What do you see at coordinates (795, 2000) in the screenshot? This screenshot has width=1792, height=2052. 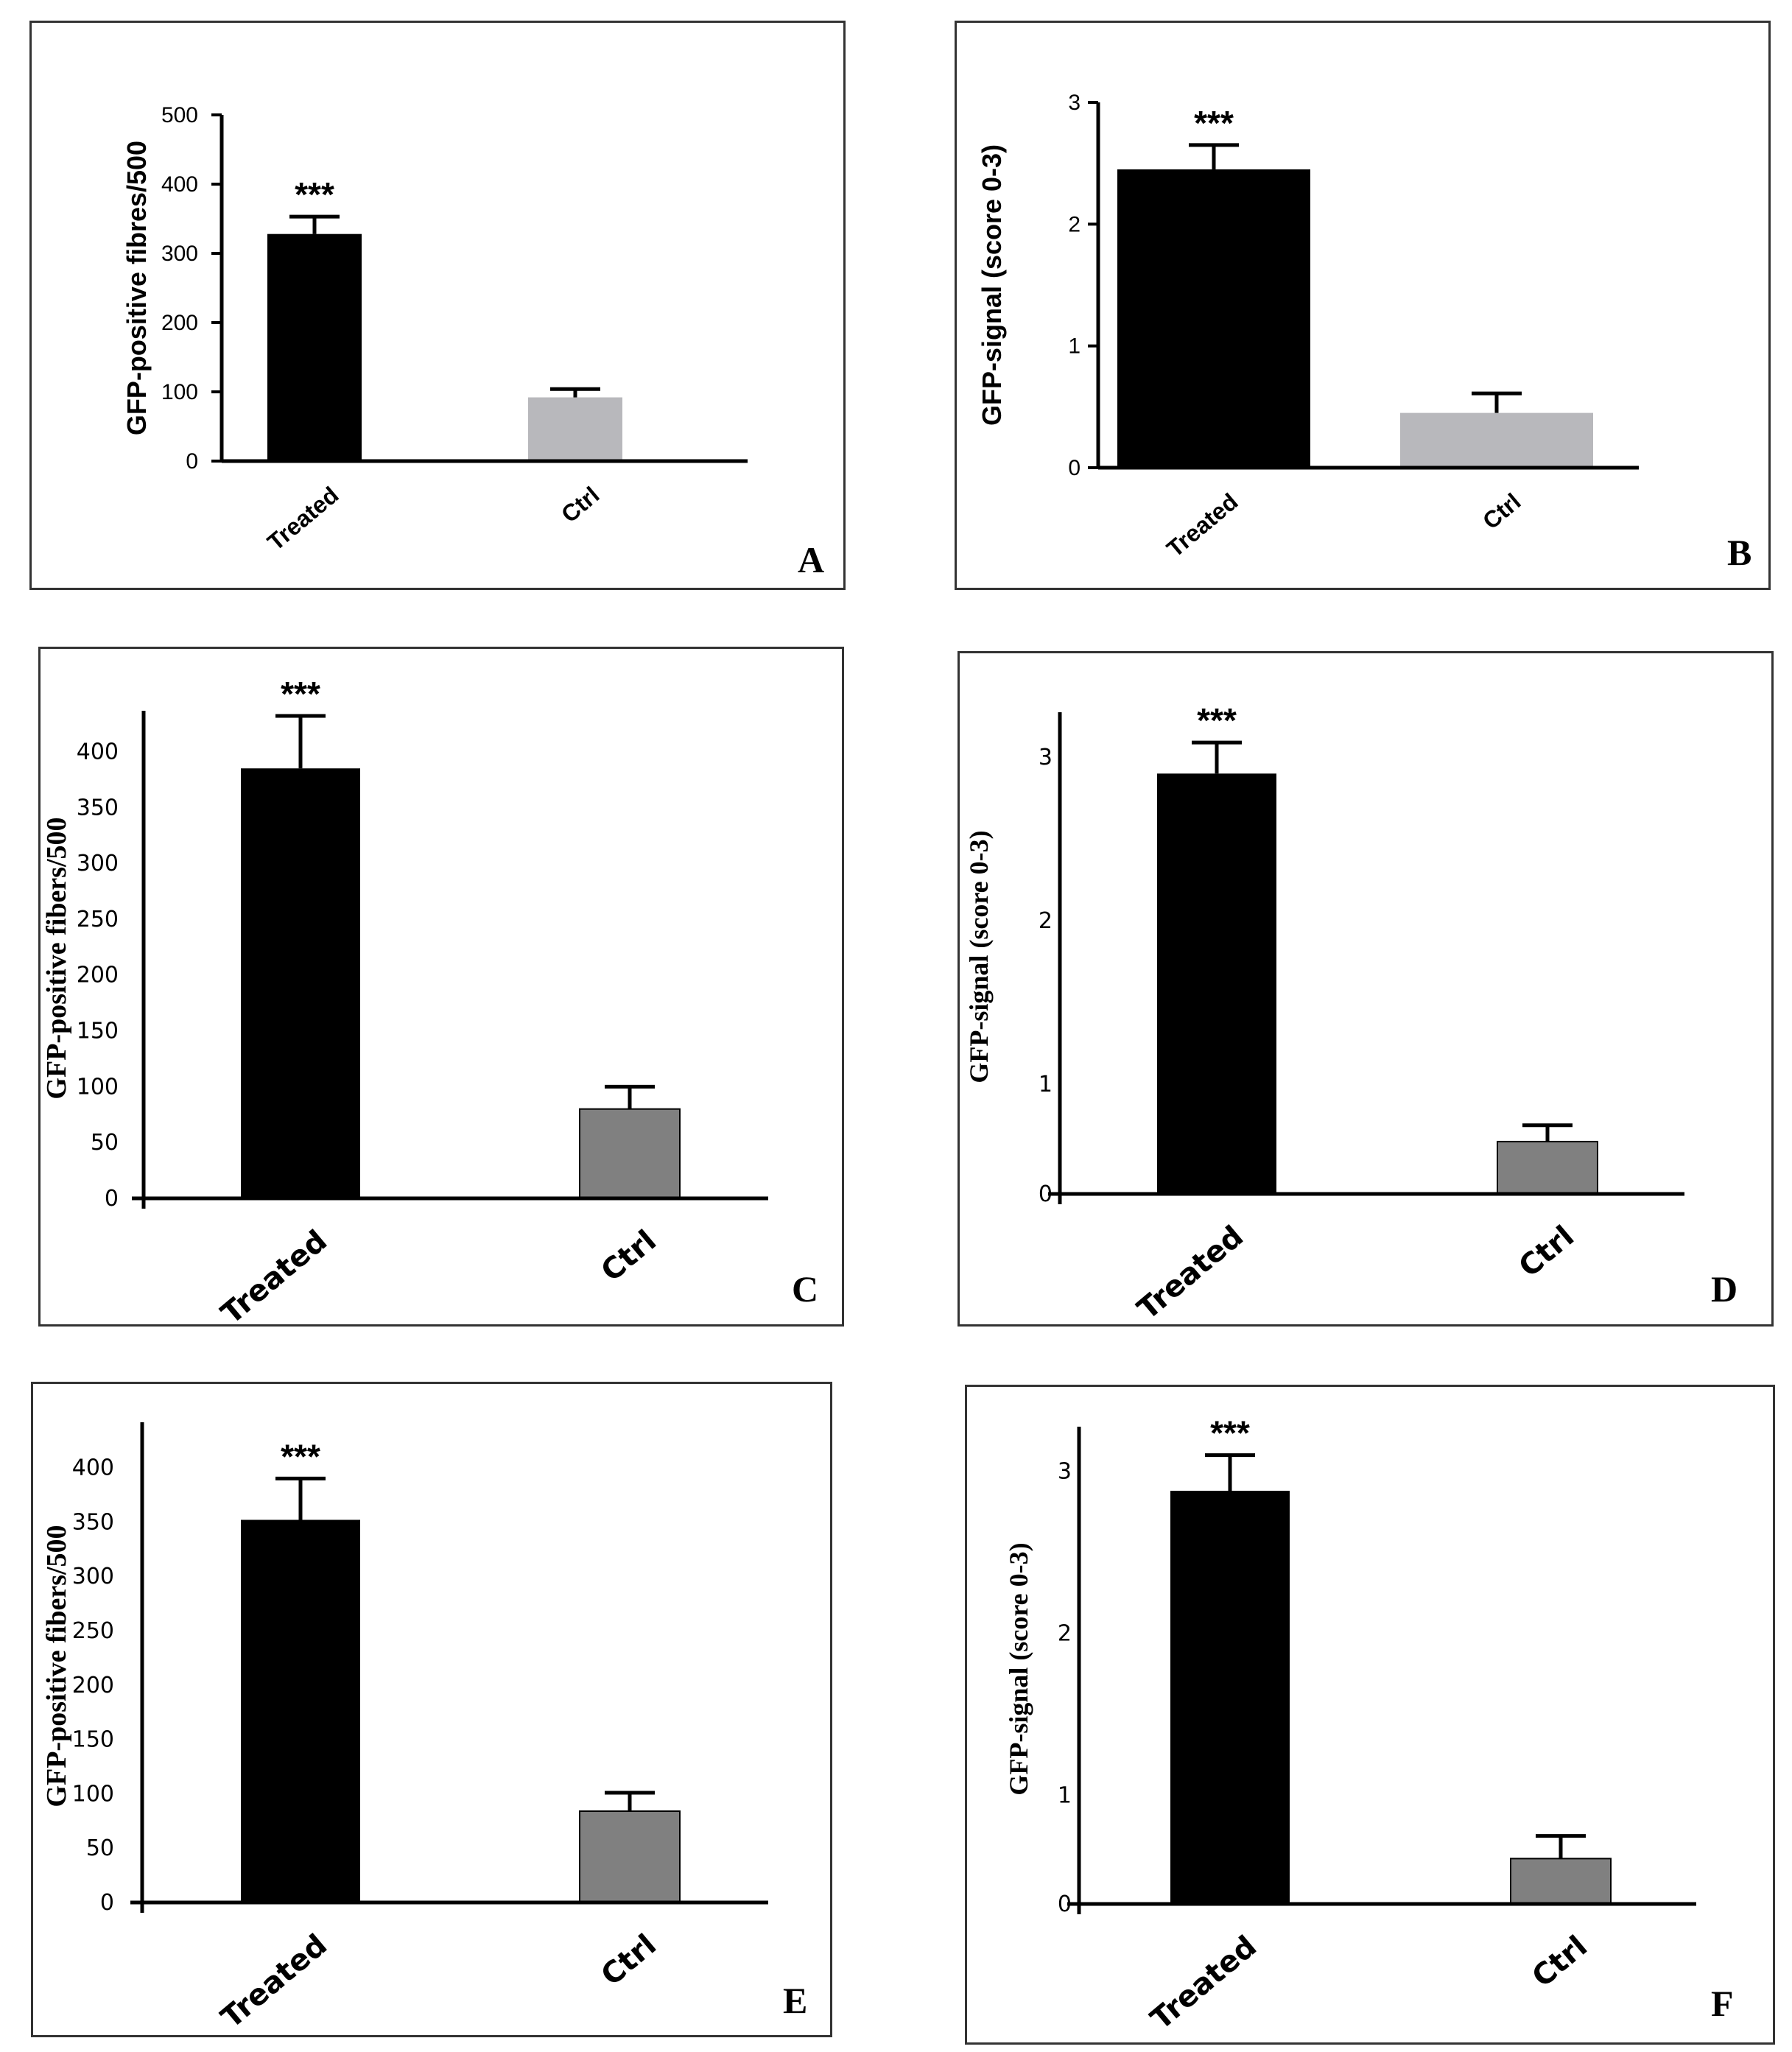 I see `panel-label-e: E` at bounding box center [795, 2000].